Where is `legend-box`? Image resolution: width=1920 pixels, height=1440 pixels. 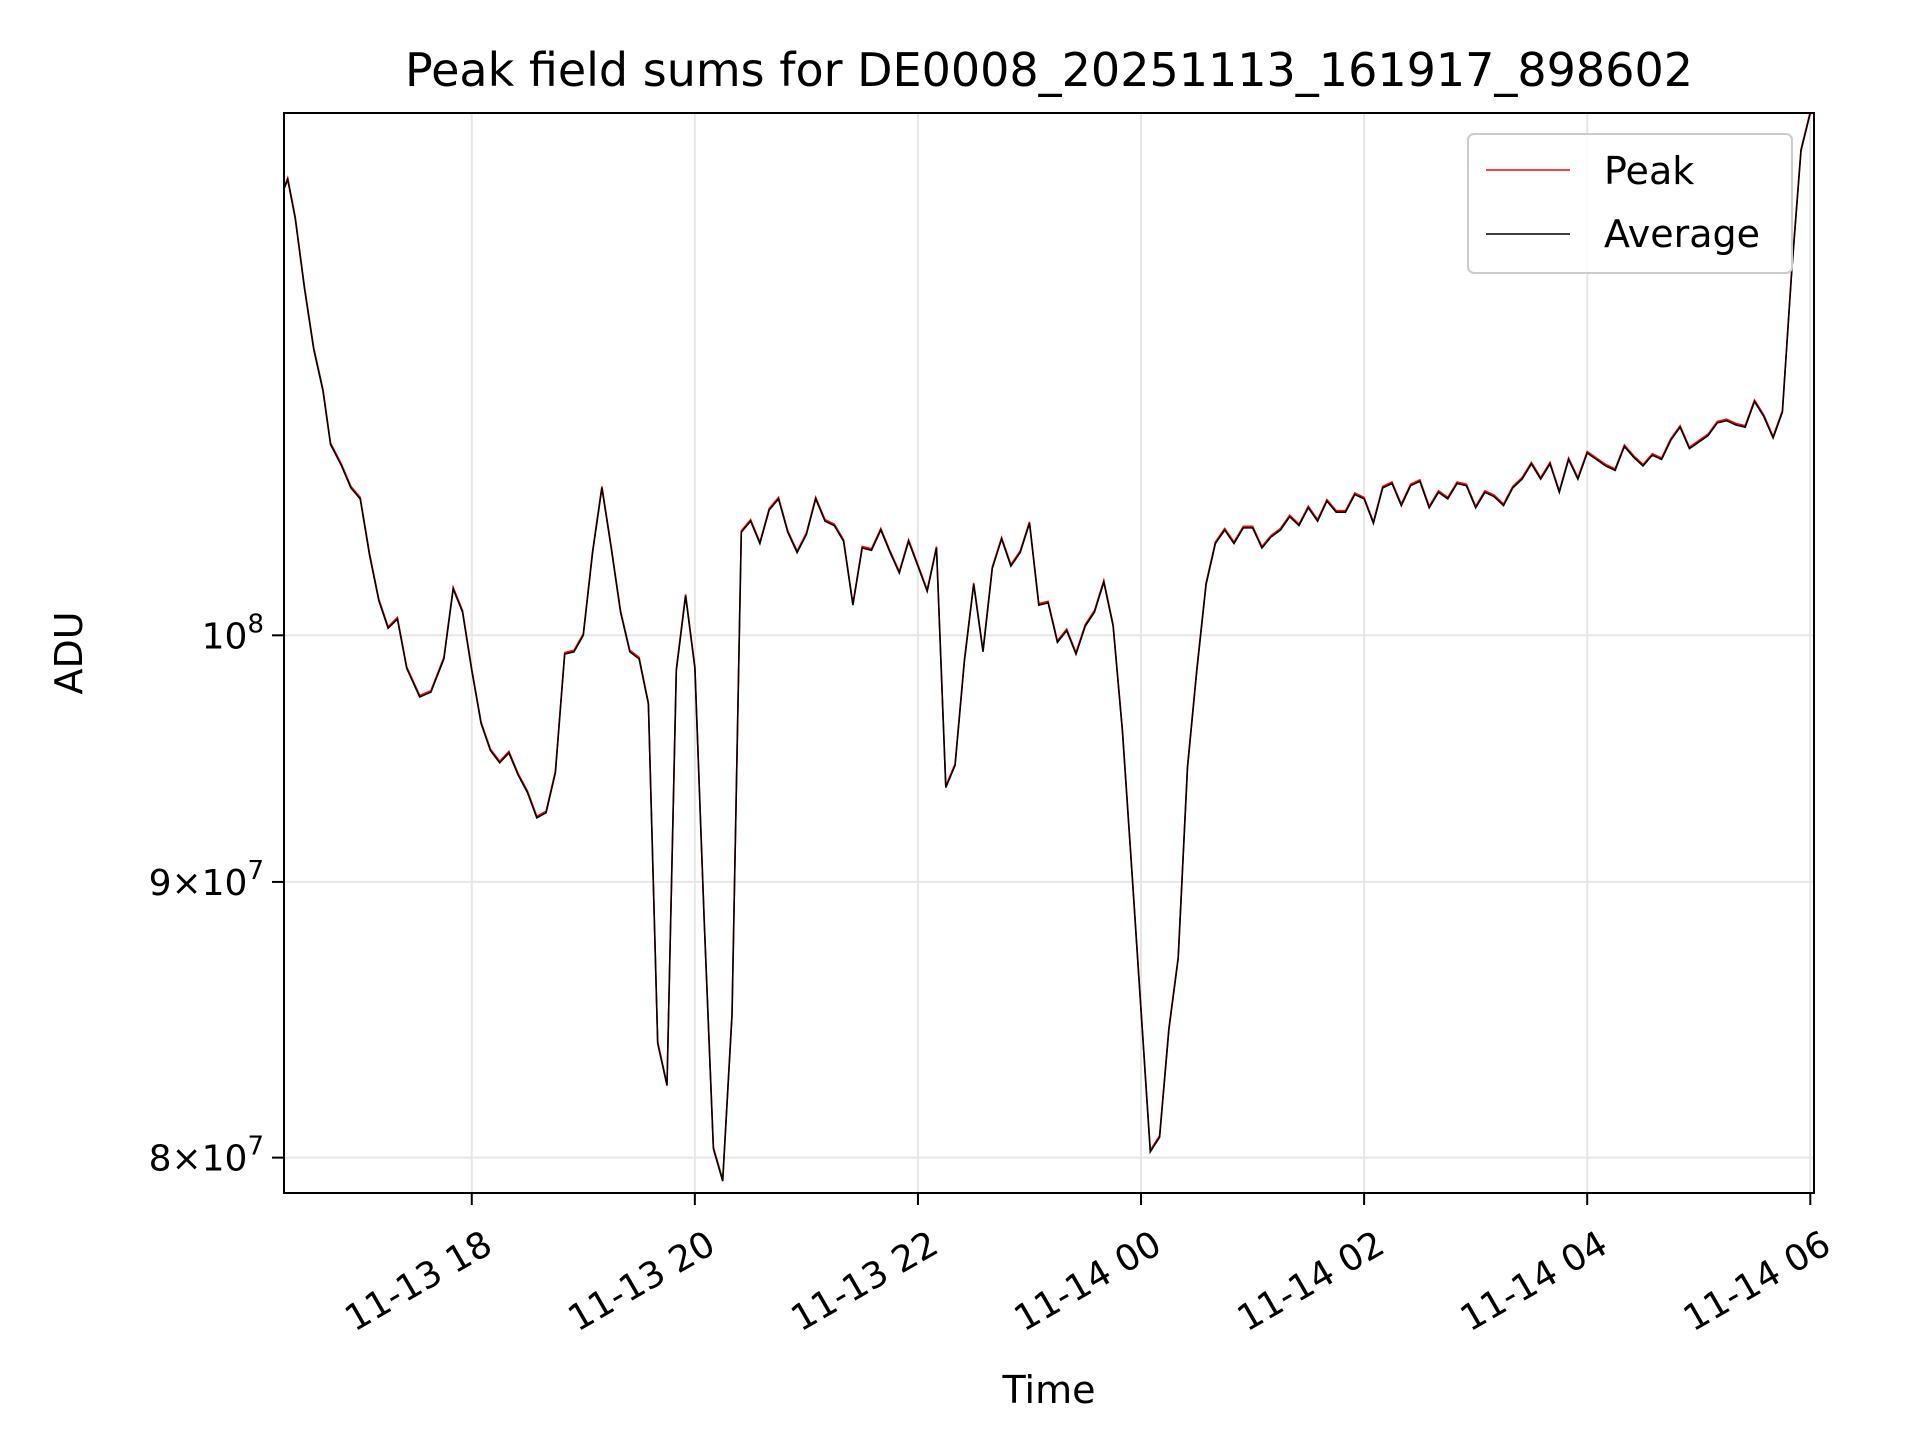
legend-box is located at coordinates (1630, 203).